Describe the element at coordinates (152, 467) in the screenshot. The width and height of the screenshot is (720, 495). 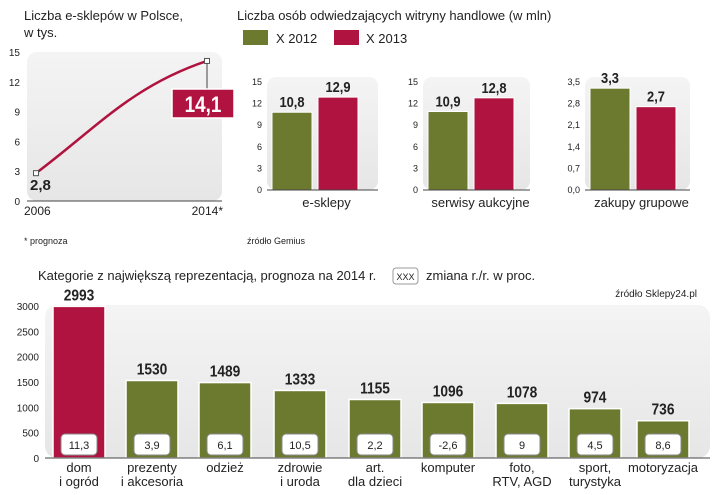
I see `category-name: prezenty` at that location.